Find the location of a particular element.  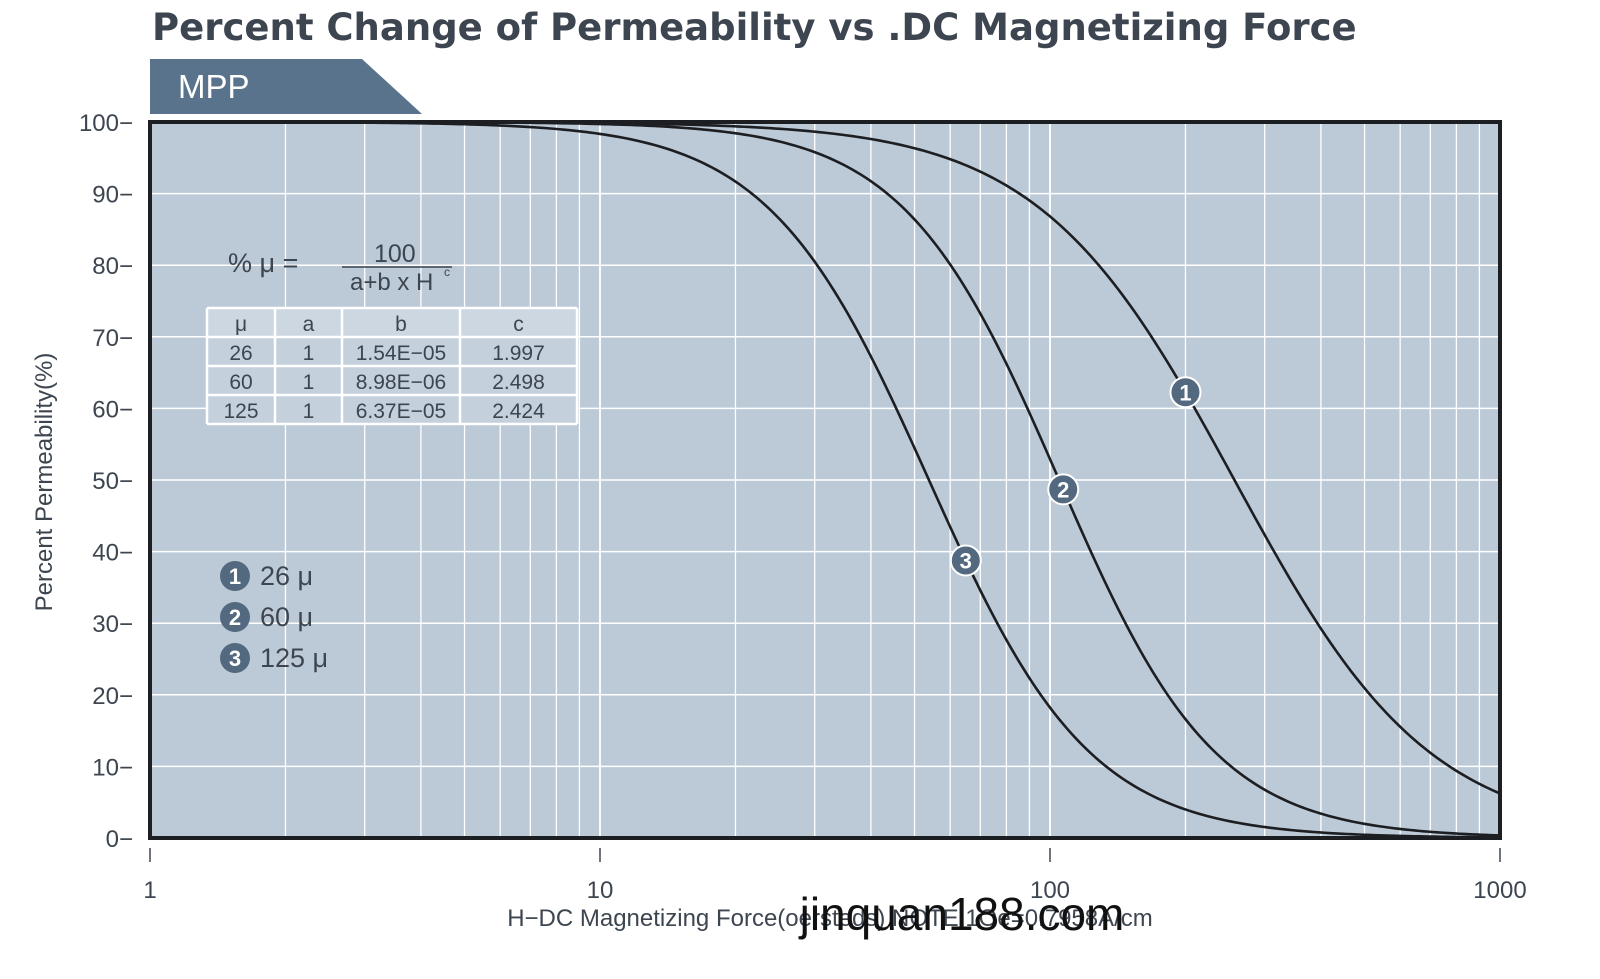

curve-marker-label: 1 is located at coordinates (1185, 392).